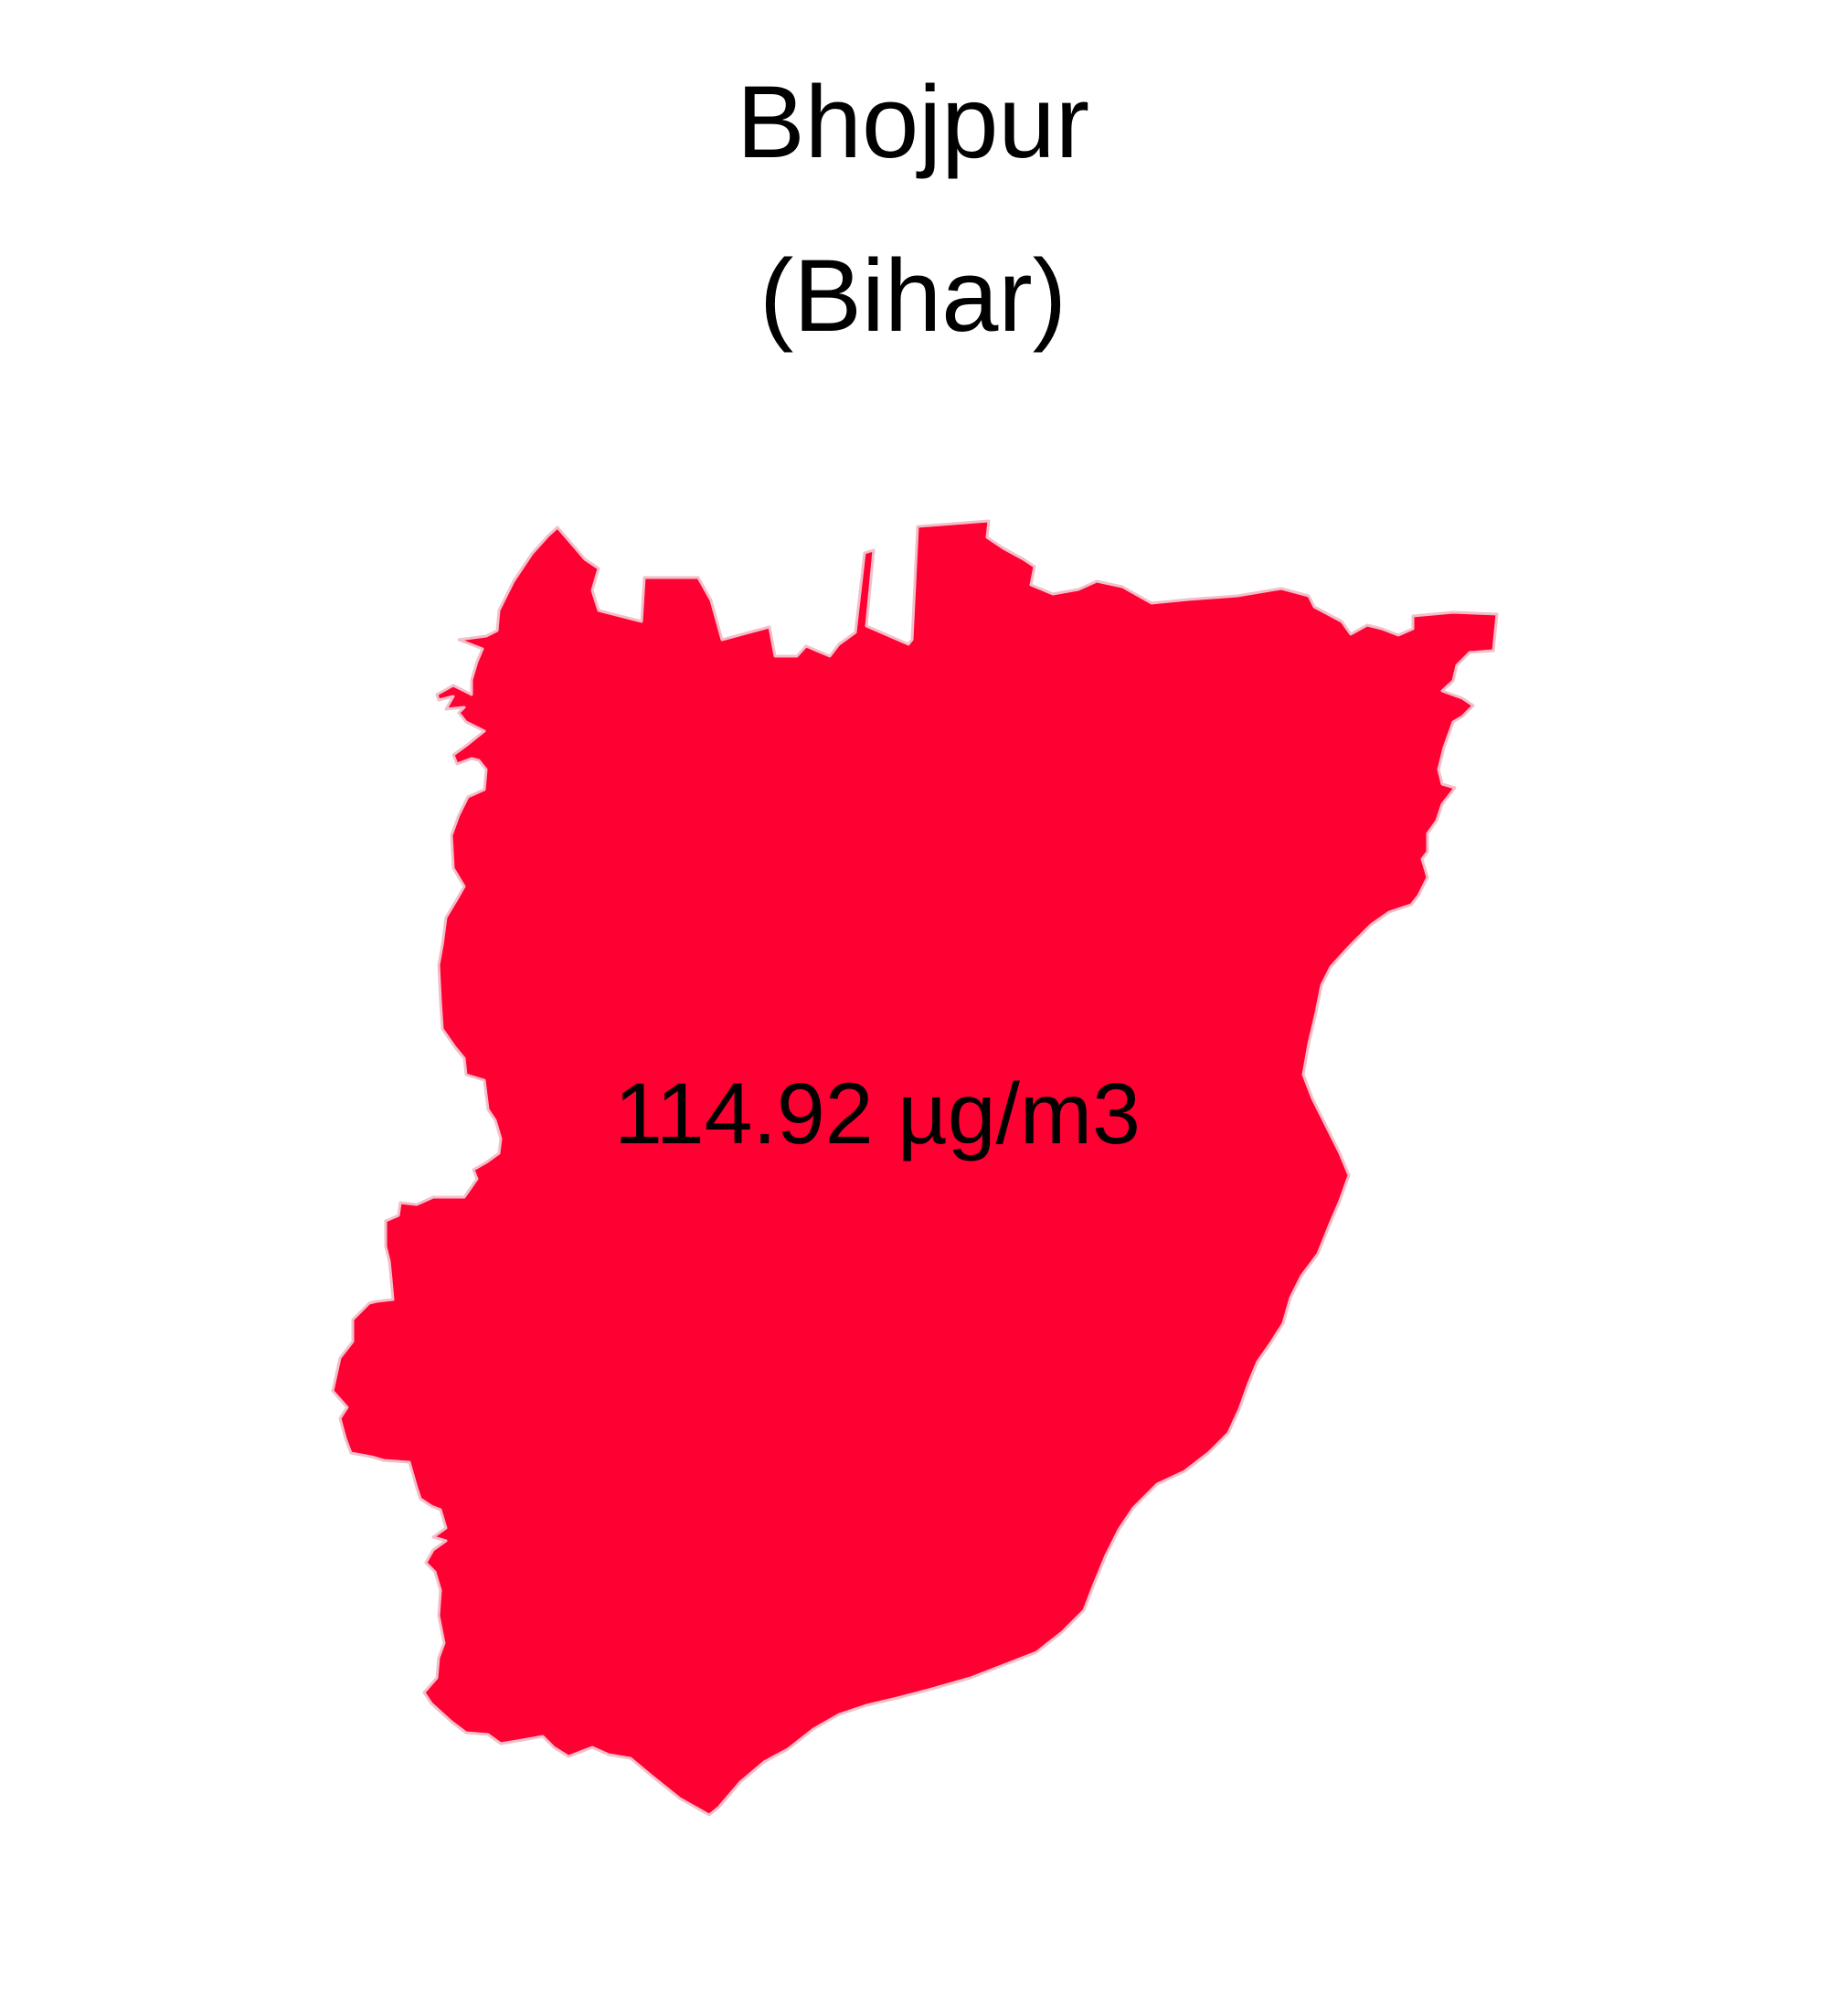  Describe the element at coordinates (913, 296) in the screenshot. I see `map-title-state: (Bihar)` at that location.